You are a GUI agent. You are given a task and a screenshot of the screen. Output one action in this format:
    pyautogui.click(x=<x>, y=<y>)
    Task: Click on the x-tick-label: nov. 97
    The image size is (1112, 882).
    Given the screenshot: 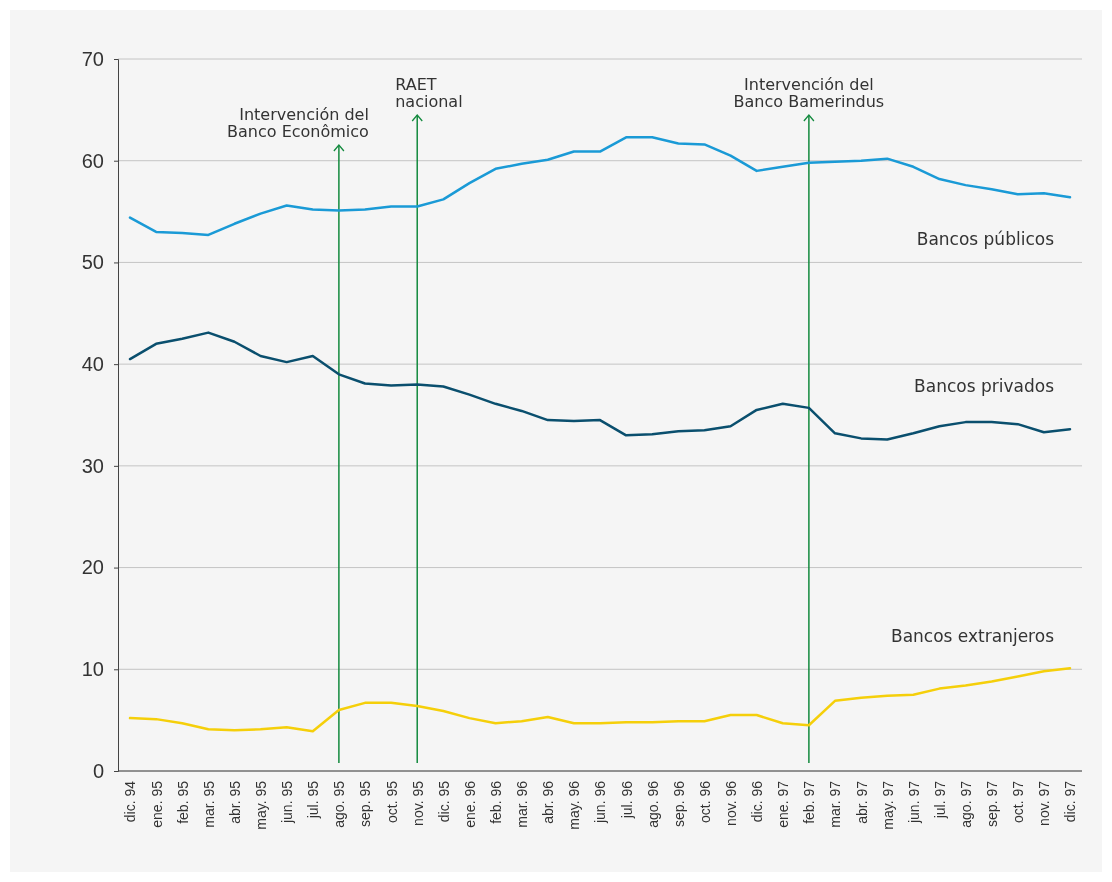 What is the action you would take?
    pyautogui.click(x=1044, y=803)
    